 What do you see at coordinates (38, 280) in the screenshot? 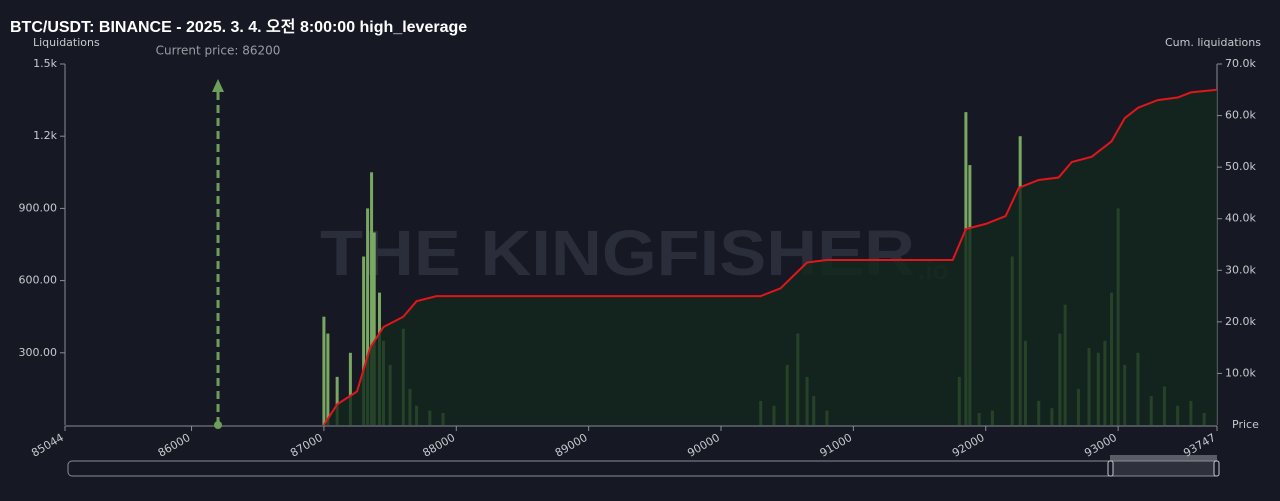
I see `y-tick-label: 600.00` at bounding box center [38, 280].